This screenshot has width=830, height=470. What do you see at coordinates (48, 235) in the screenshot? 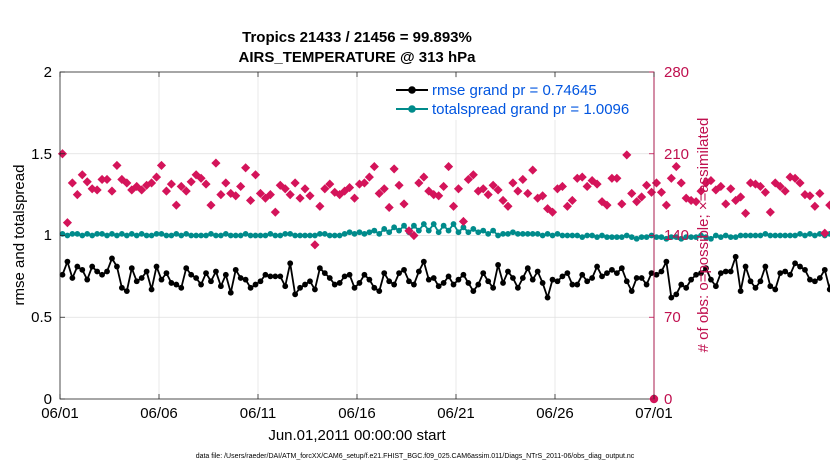
I see `y-tick-label: 1` at bounding box center [48, 235].